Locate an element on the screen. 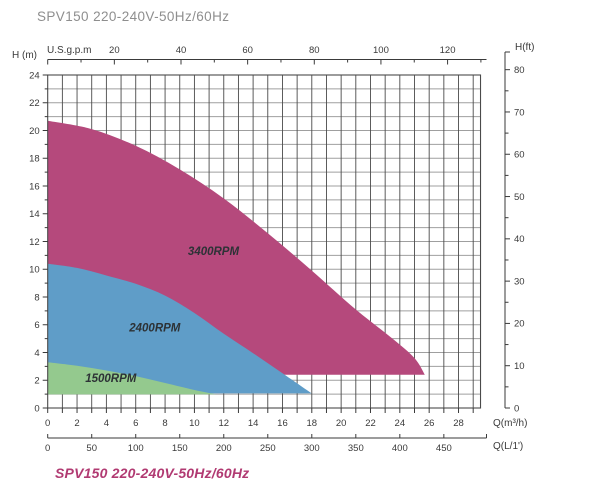 The width and height of the screenshot is (607, 503). x-bottom-tick-label: 24 is located at coordinates (400, 423).